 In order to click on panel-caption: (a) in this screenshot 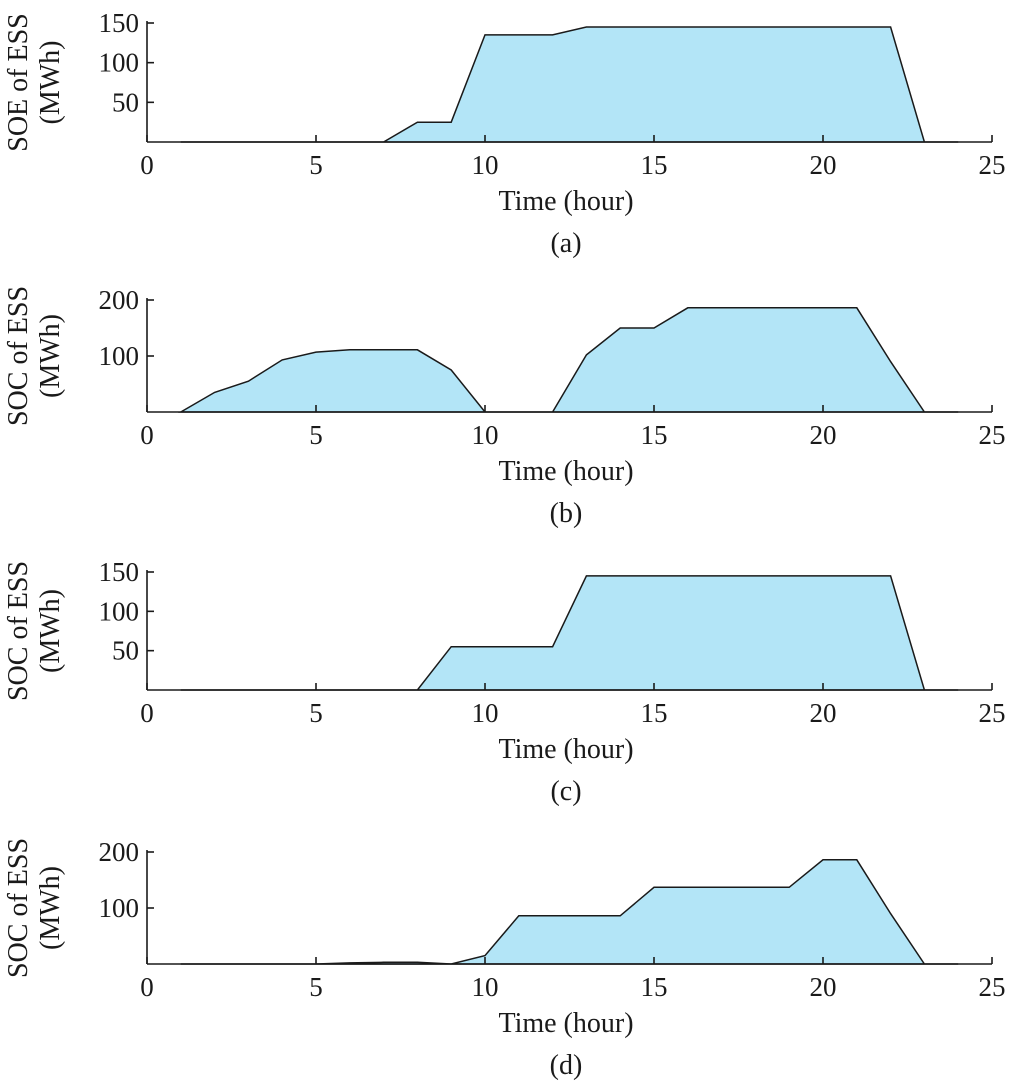, I will do `click(565, 243)`.